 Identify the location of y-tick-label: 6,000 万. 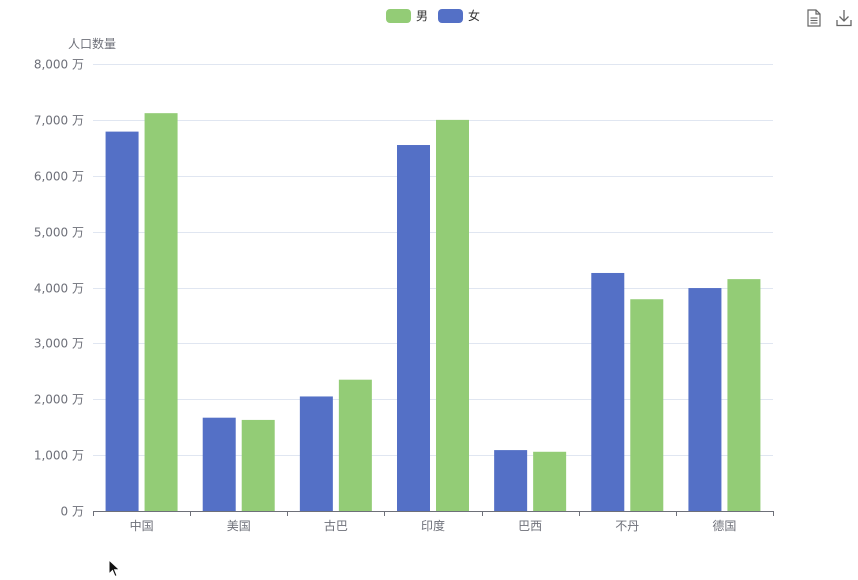
(59, 177).